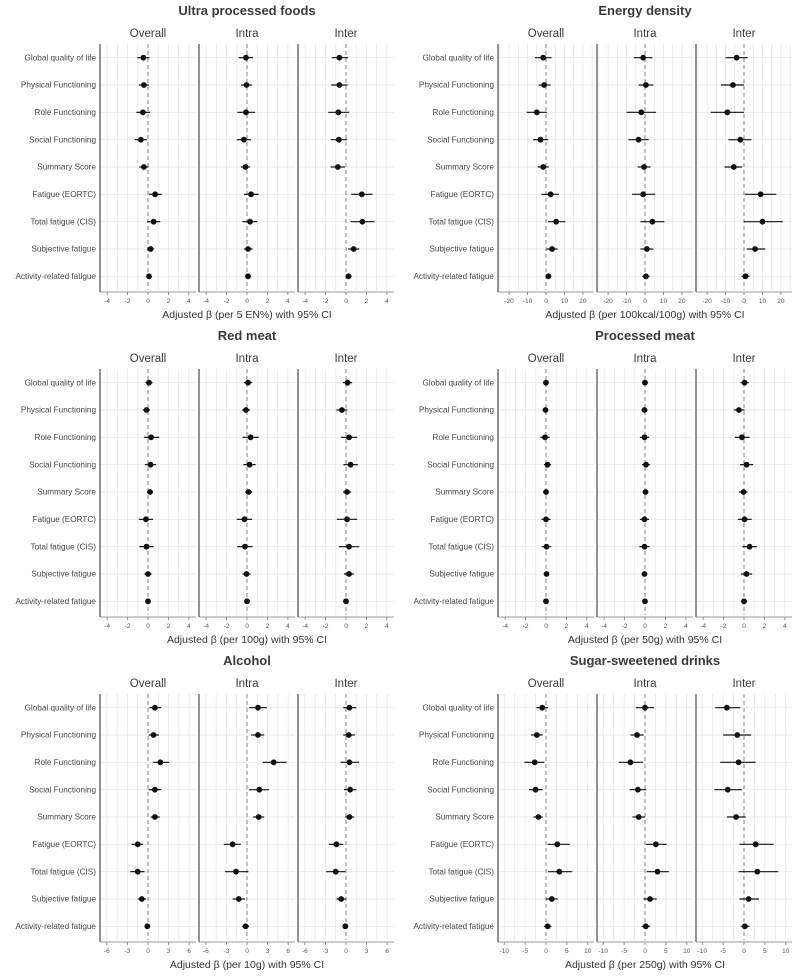 The image size is (797, 976). What do you see at coordinates (61, 382) in the screenshot?
I see `category-label: Global quality of life` at bounding box center [61, 382].